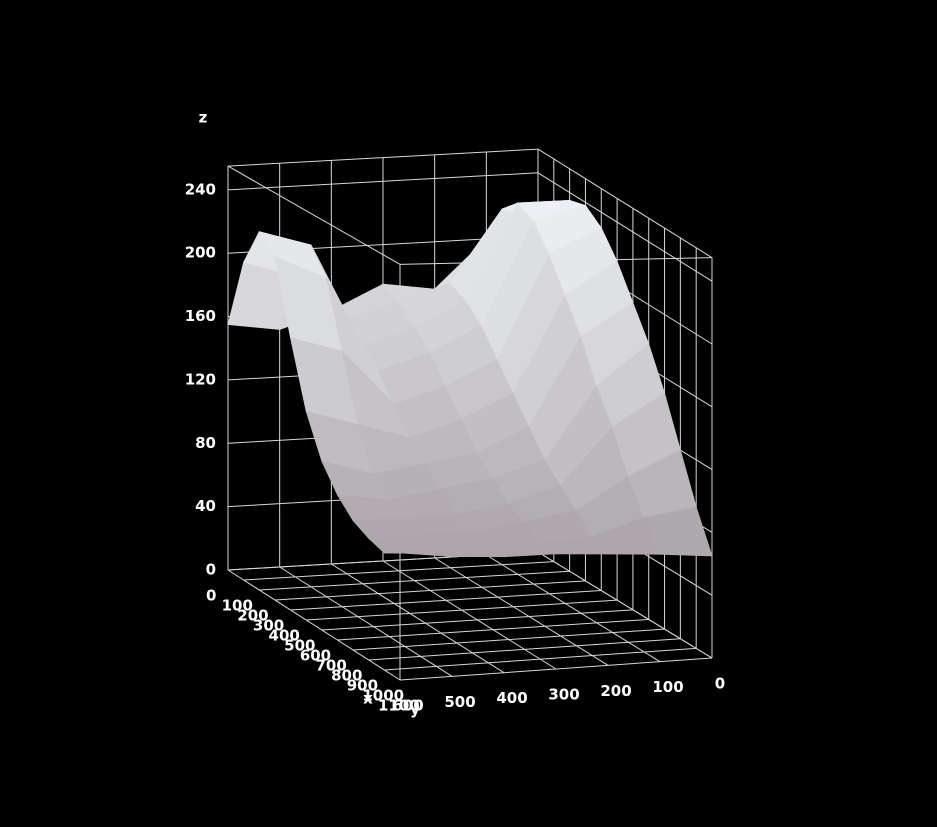 The width and height of the screenshot is (937, 827). Describe the element at coordinates (252, 616) in the screenshot. I see `x-tick-label: 200` at that location.